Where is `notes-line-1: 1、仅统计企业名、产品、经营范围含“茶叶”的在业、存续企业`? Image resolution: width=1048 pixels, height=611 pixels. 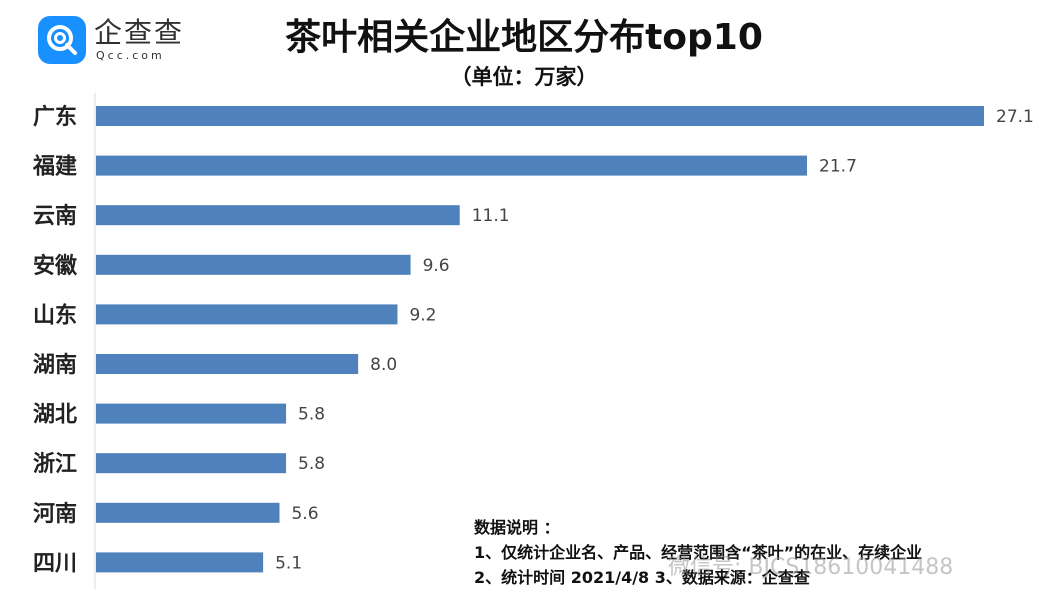 notes-line-1: 1、仅统计企业名、产品、经营范围含“茶叶”的在业、存续企业 is located at coordinates (698, 552).